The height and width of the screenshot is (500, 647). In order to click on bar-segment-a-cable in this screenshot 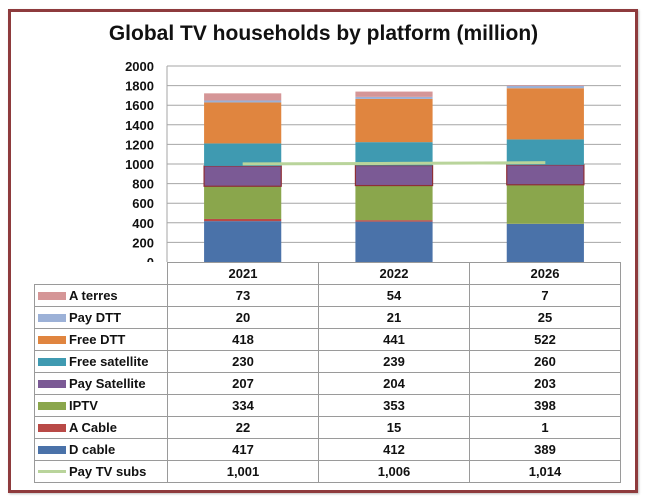, I will do `click(394, 221)`.